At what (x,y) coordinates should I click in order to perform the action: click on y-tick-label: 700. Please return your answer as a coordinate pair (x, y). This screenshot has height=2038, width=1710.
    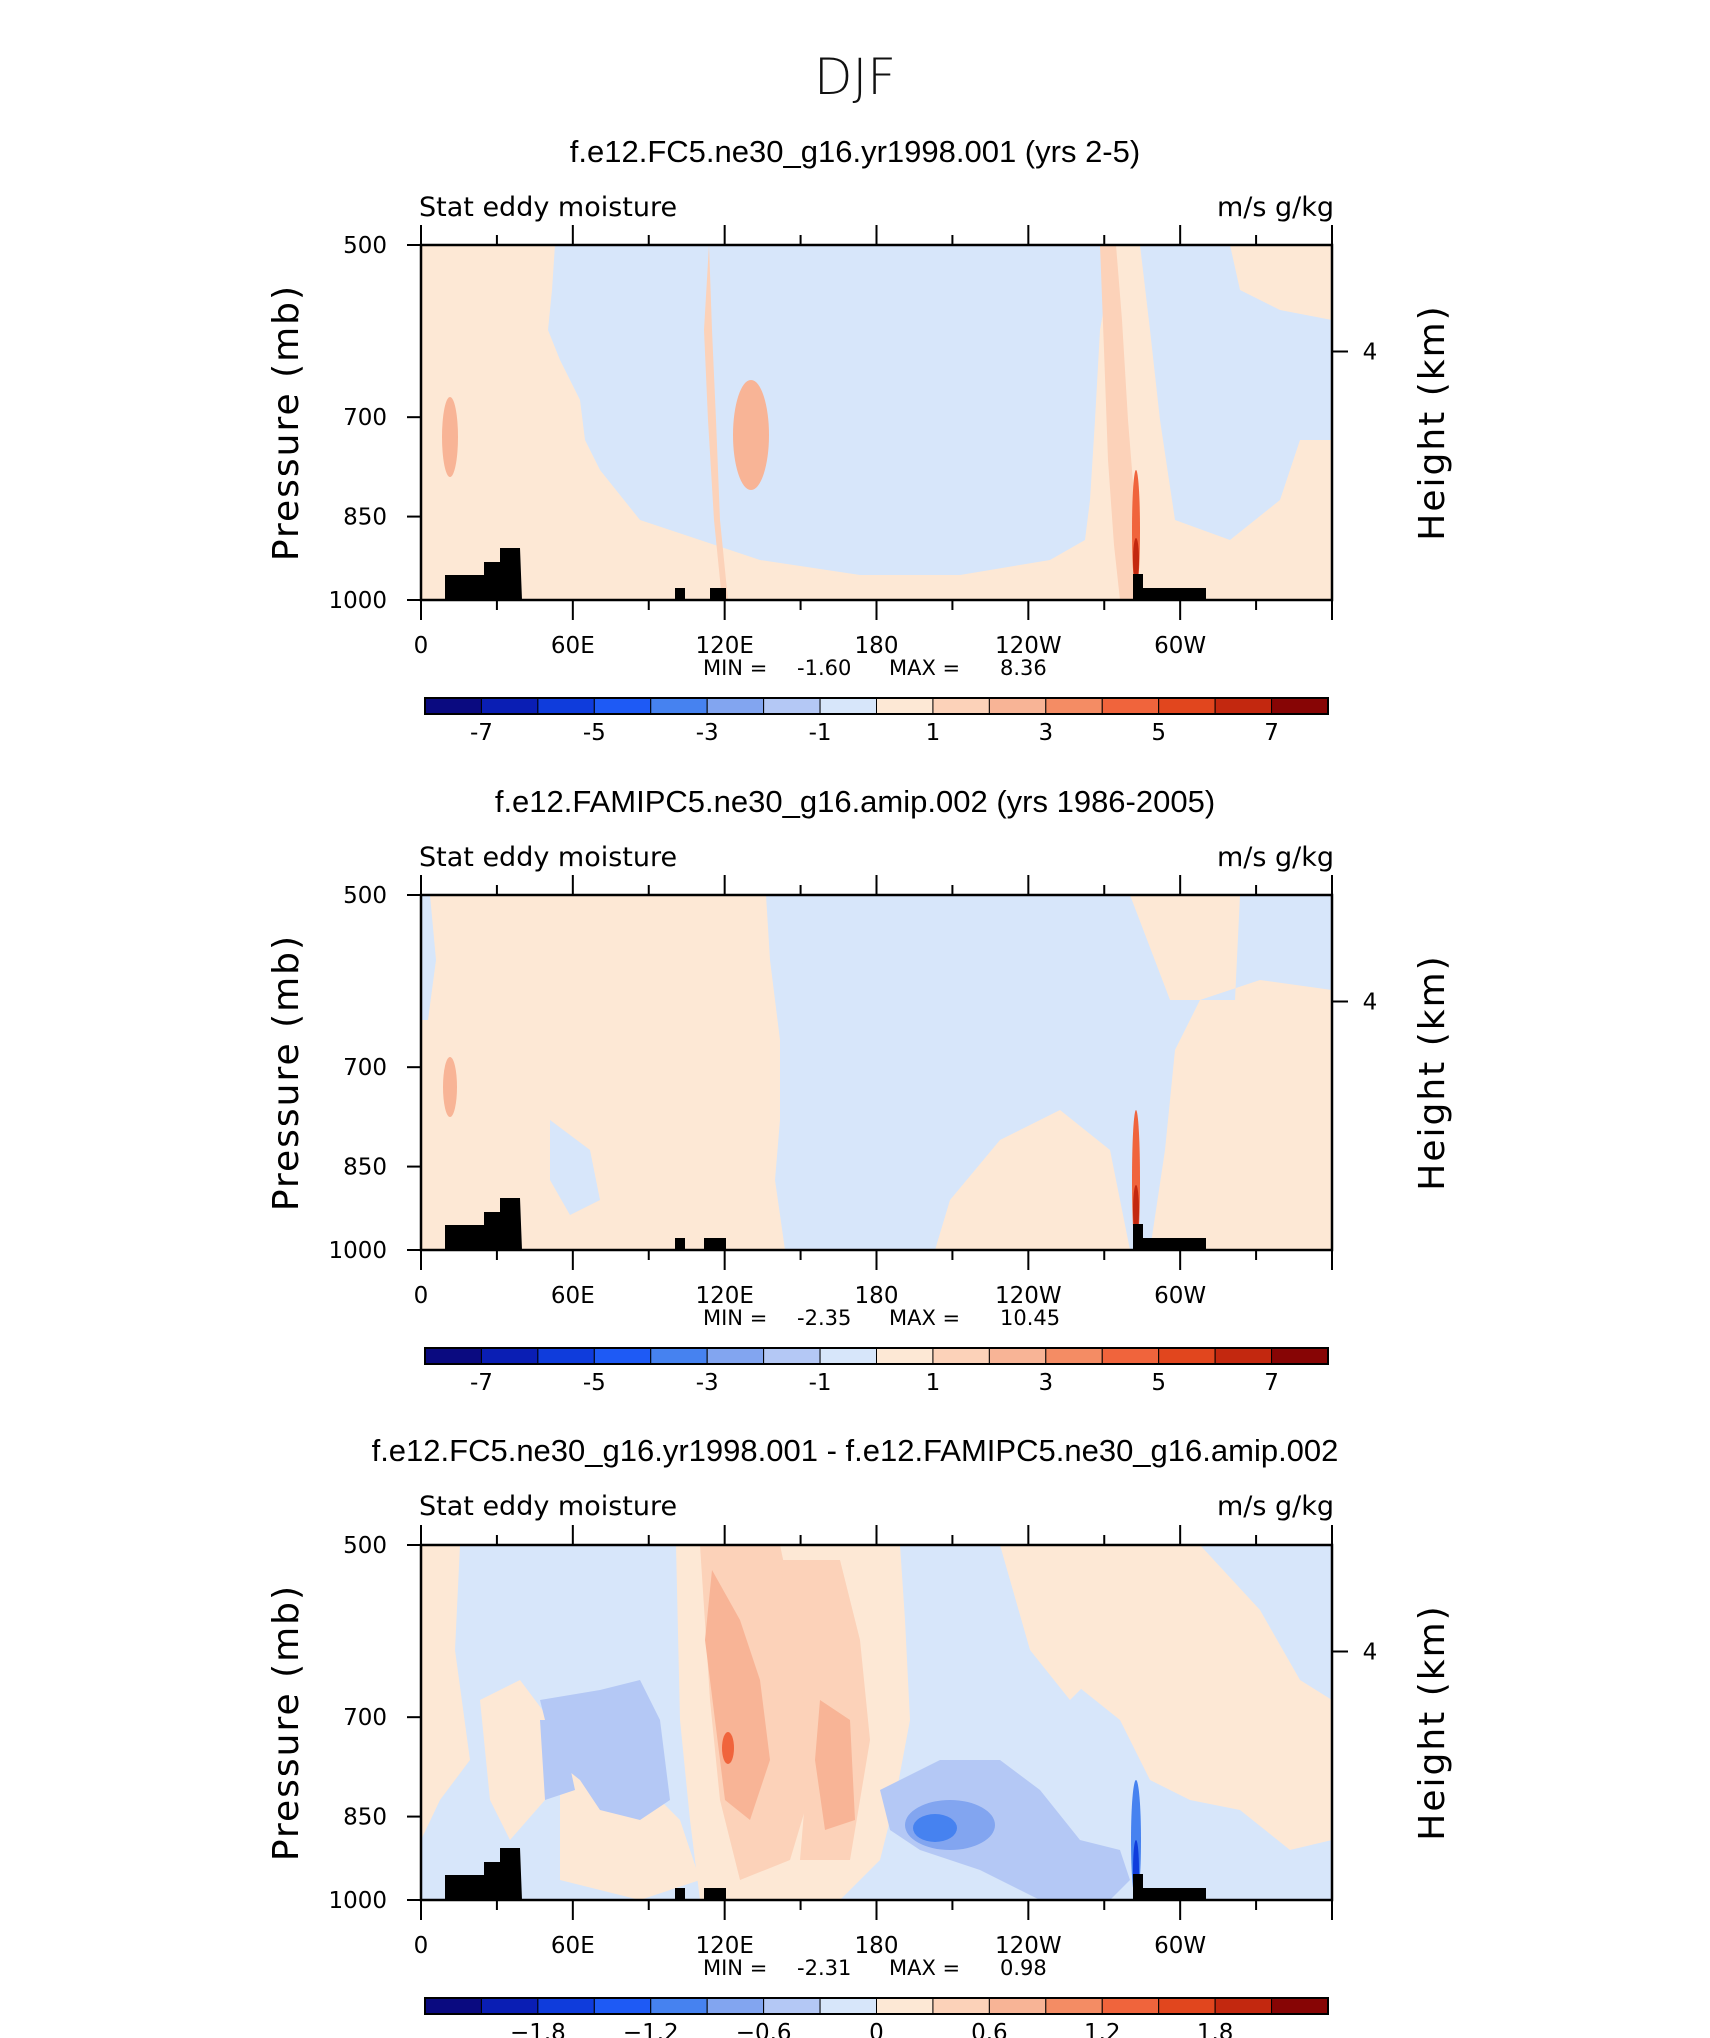
    Looking at the image, I should click on (365, 1718).